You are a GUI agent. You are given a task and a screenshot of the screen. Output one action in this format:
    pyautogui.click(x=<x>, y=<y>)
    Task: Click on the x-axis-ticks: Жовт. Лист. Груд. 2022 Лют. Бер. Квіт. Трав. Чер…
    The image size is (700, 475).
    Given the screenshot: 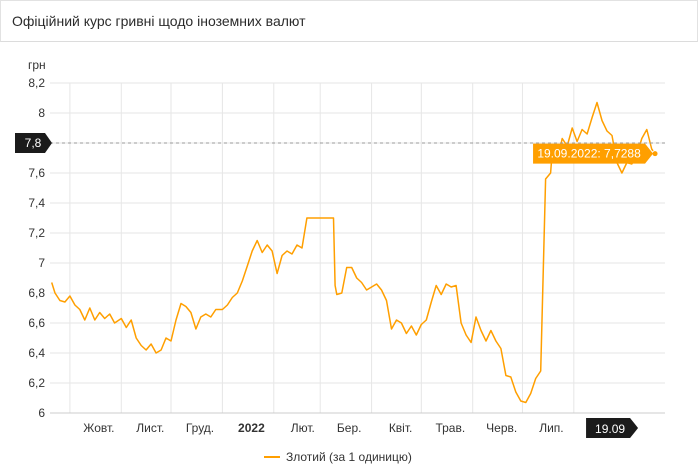 What is the action you would take?
    pyautogui.click(x=350, y=428)
    